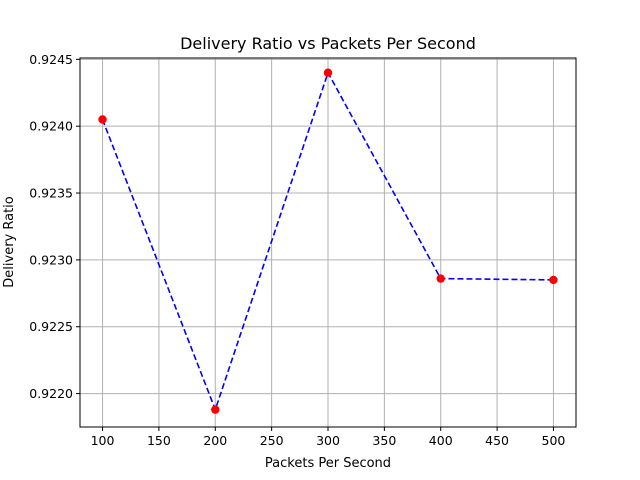 Image resolution: width=640 pixels, height=480 pixels. I want to click on x-tick-label: 350, so click(384, 440).